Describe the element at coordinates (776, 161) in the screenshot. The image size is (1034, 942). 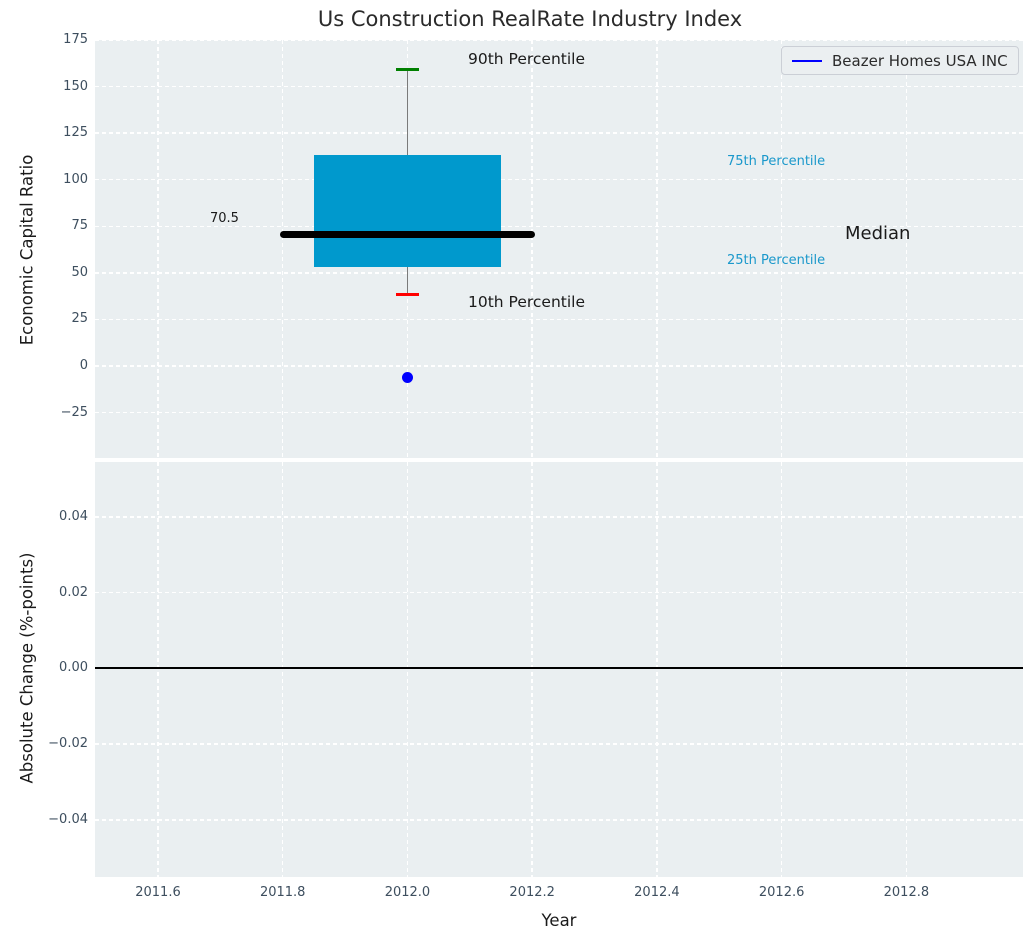
I see `p75-label: 75th Percentile` at that location.